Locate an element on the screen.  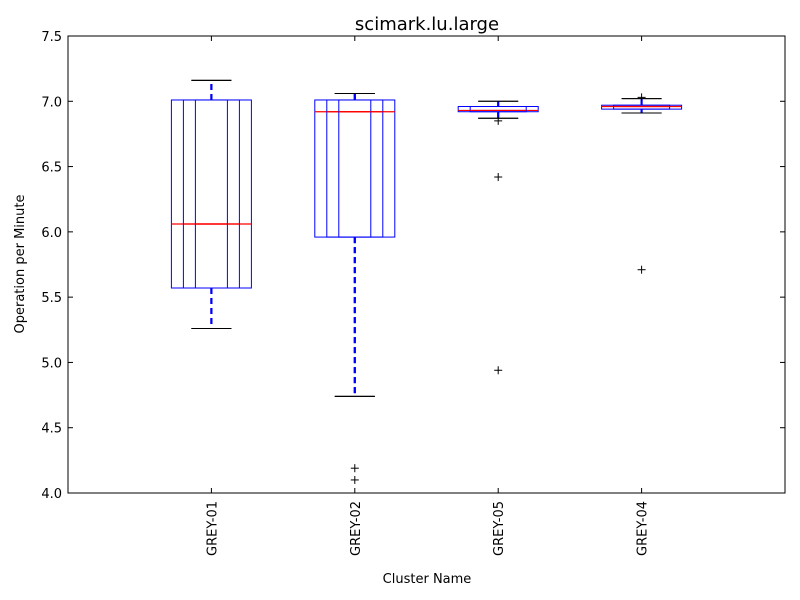
x-tick-label: GREY-01 is located at coordinates (212, 528).